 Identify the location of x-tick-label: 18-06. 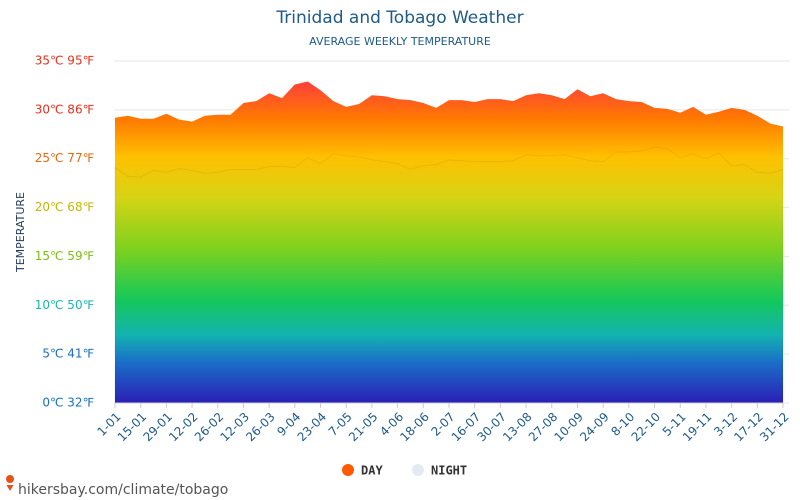
(414, 427).